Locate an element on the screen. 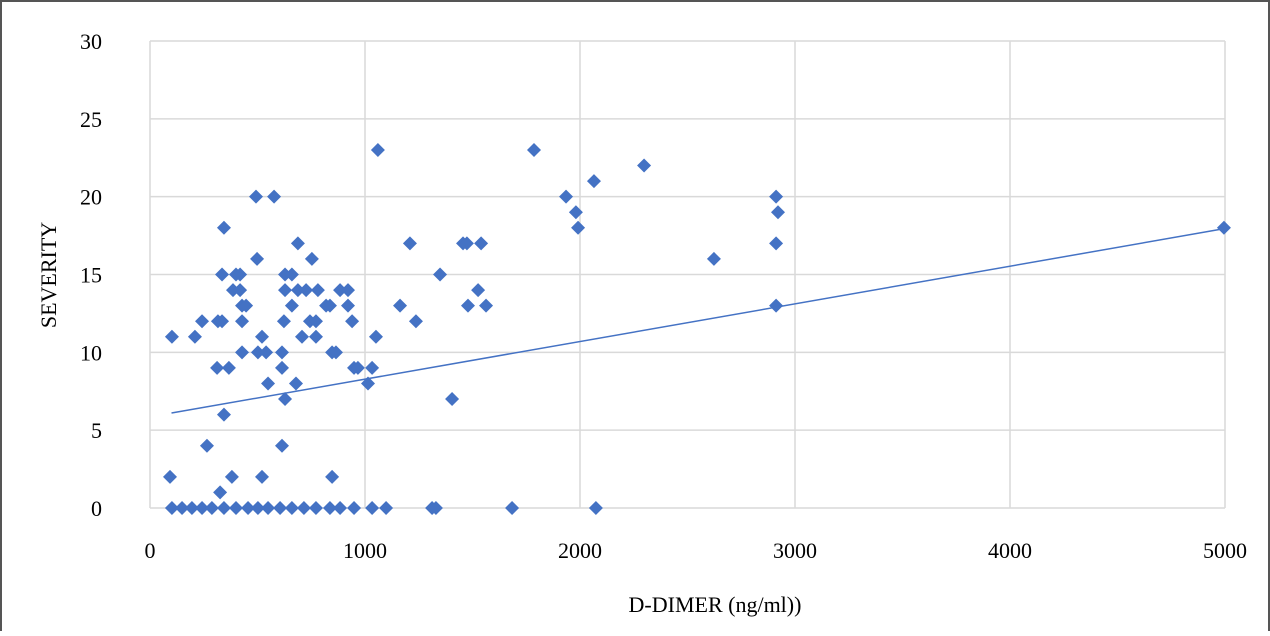 The width and height of the screenshot is (1270, 636). y-tick-label: 20 is located at coordinates (91, 197).